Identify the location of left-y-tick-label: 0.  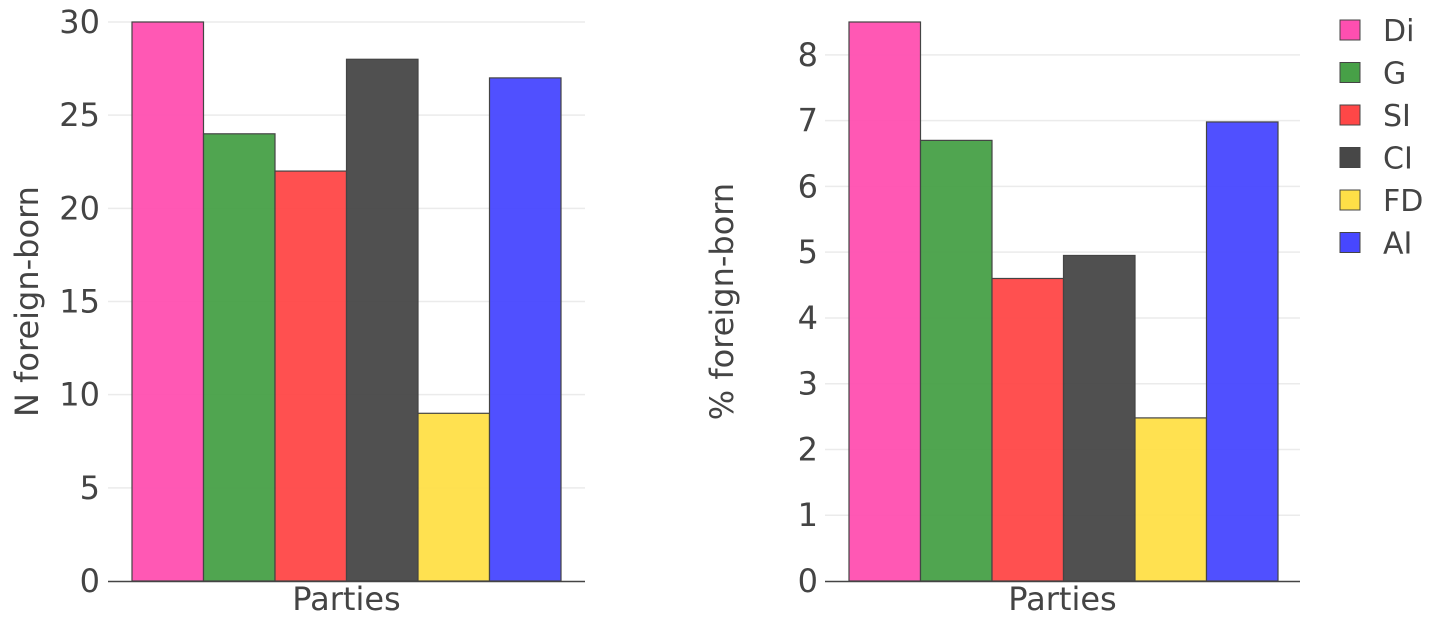
(90, 581).